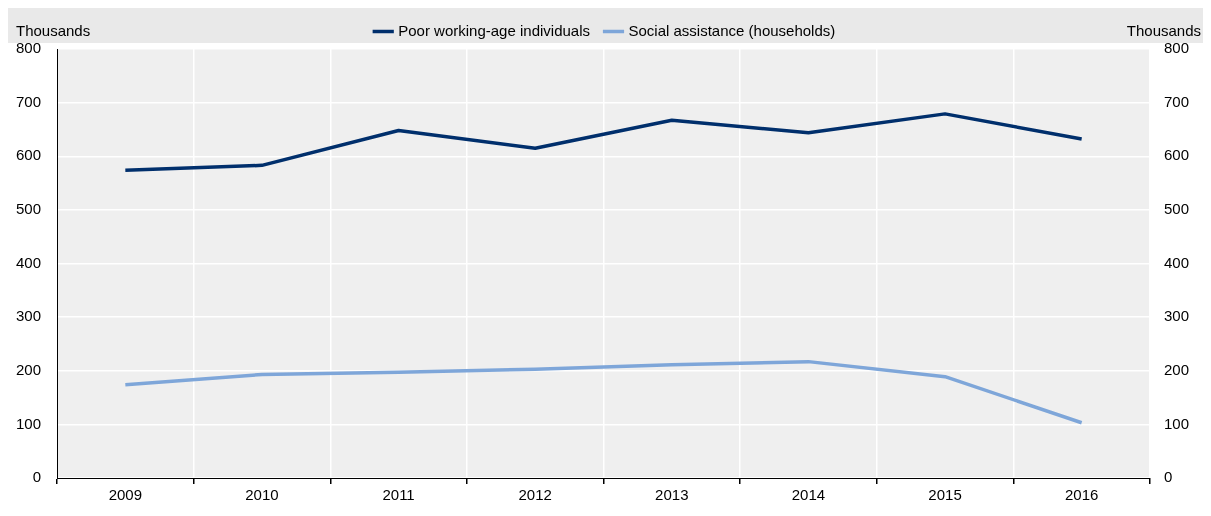 The width and height of the screenshot is (1211, 516). I want to click on y2-axis-title: Thousands, so click(1163, 30).